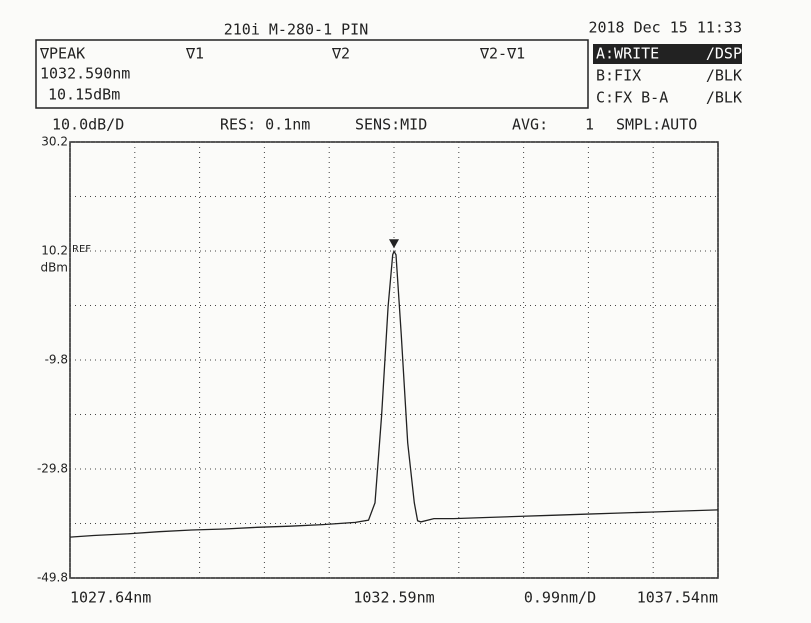  What do you see at coordinates (391, 125) in the screenshot?
I see `setting: SENS:MID` at bounding box center [391, 125].